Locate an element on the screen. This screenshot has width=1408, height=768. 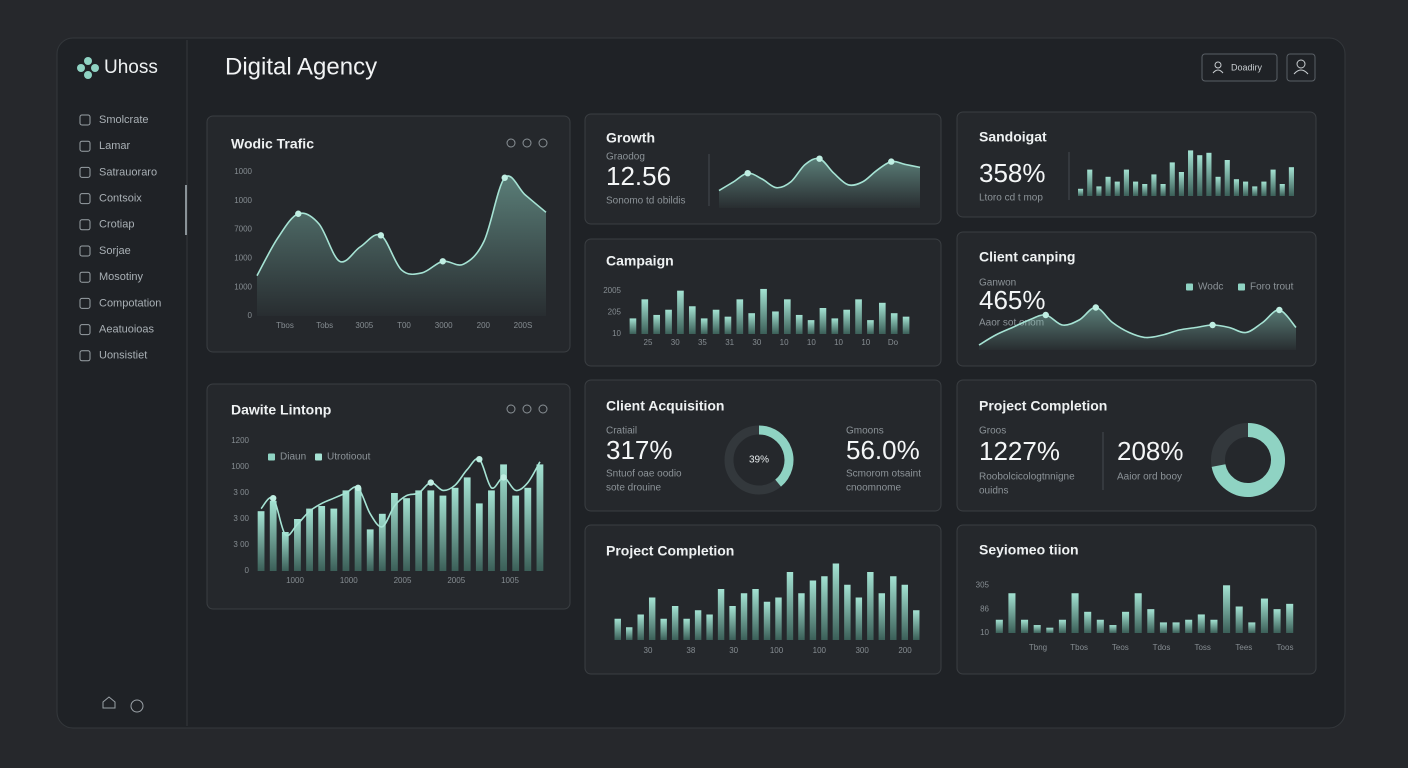
stat-caption: cnoomnome is located at coordinates (873, 488).